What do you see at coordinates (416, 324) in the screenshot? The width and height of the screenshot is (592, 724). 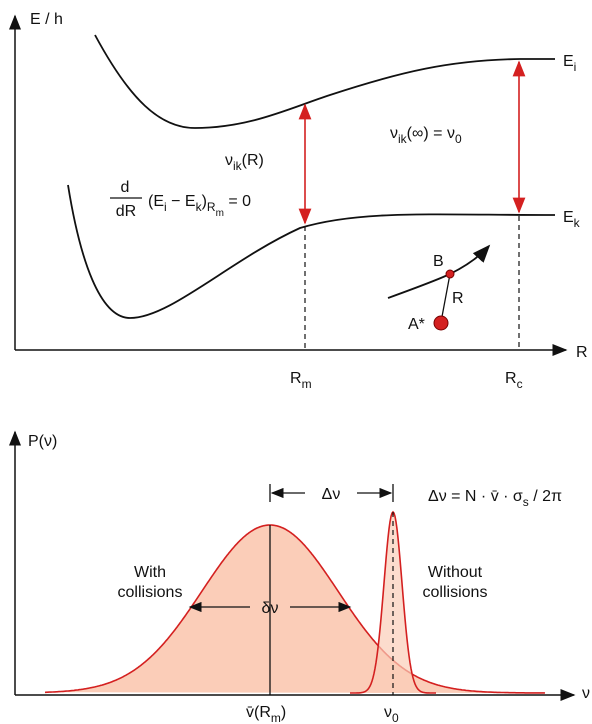 I see `atom-a-label: A*` at bounding box center [416, 324].